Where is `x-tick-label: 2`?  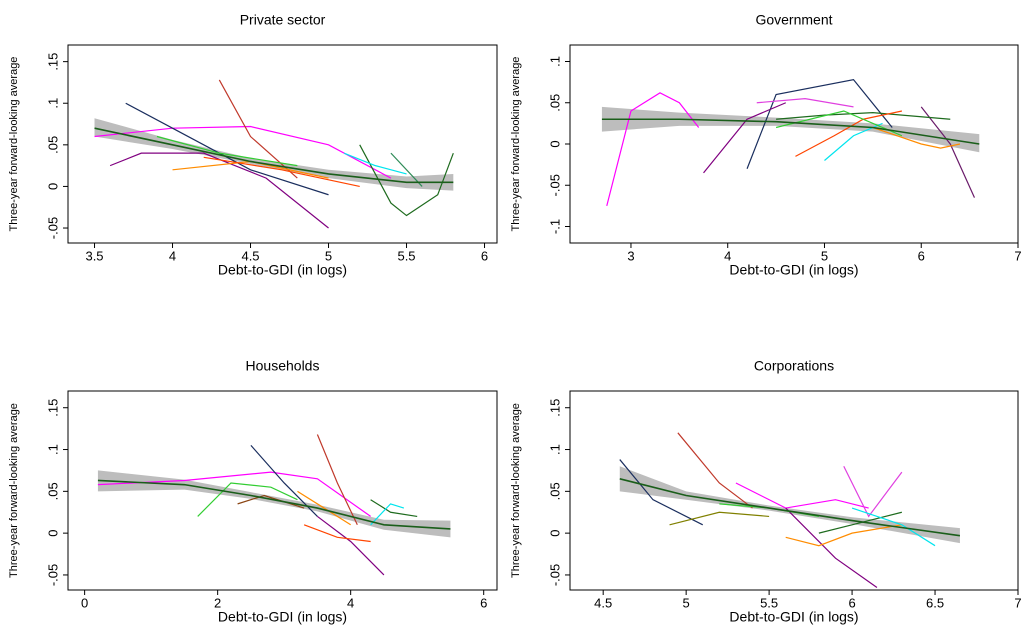 x-tick-label: 2 is located at coordinates (217, 602).